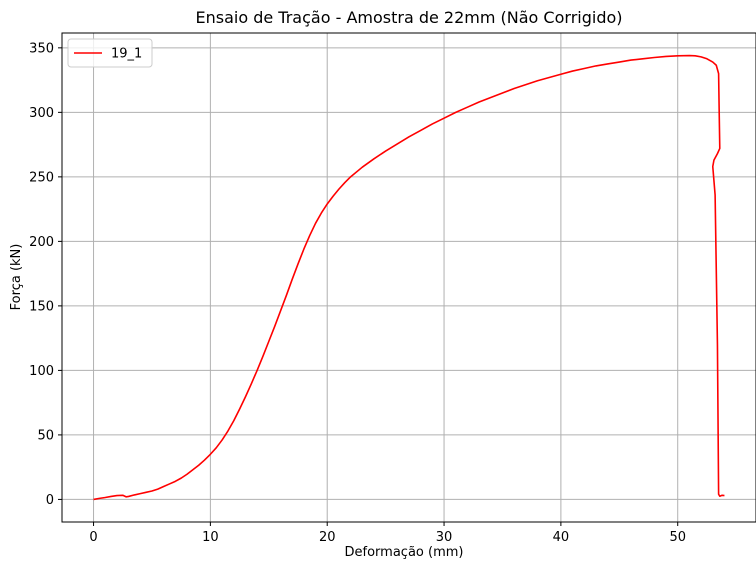 Image resolution: width=756 pixels, height=570 pixels. Describe the element at coordinates (126, 54) in the screenshot. I see `legend-label: 19_1` at that location.